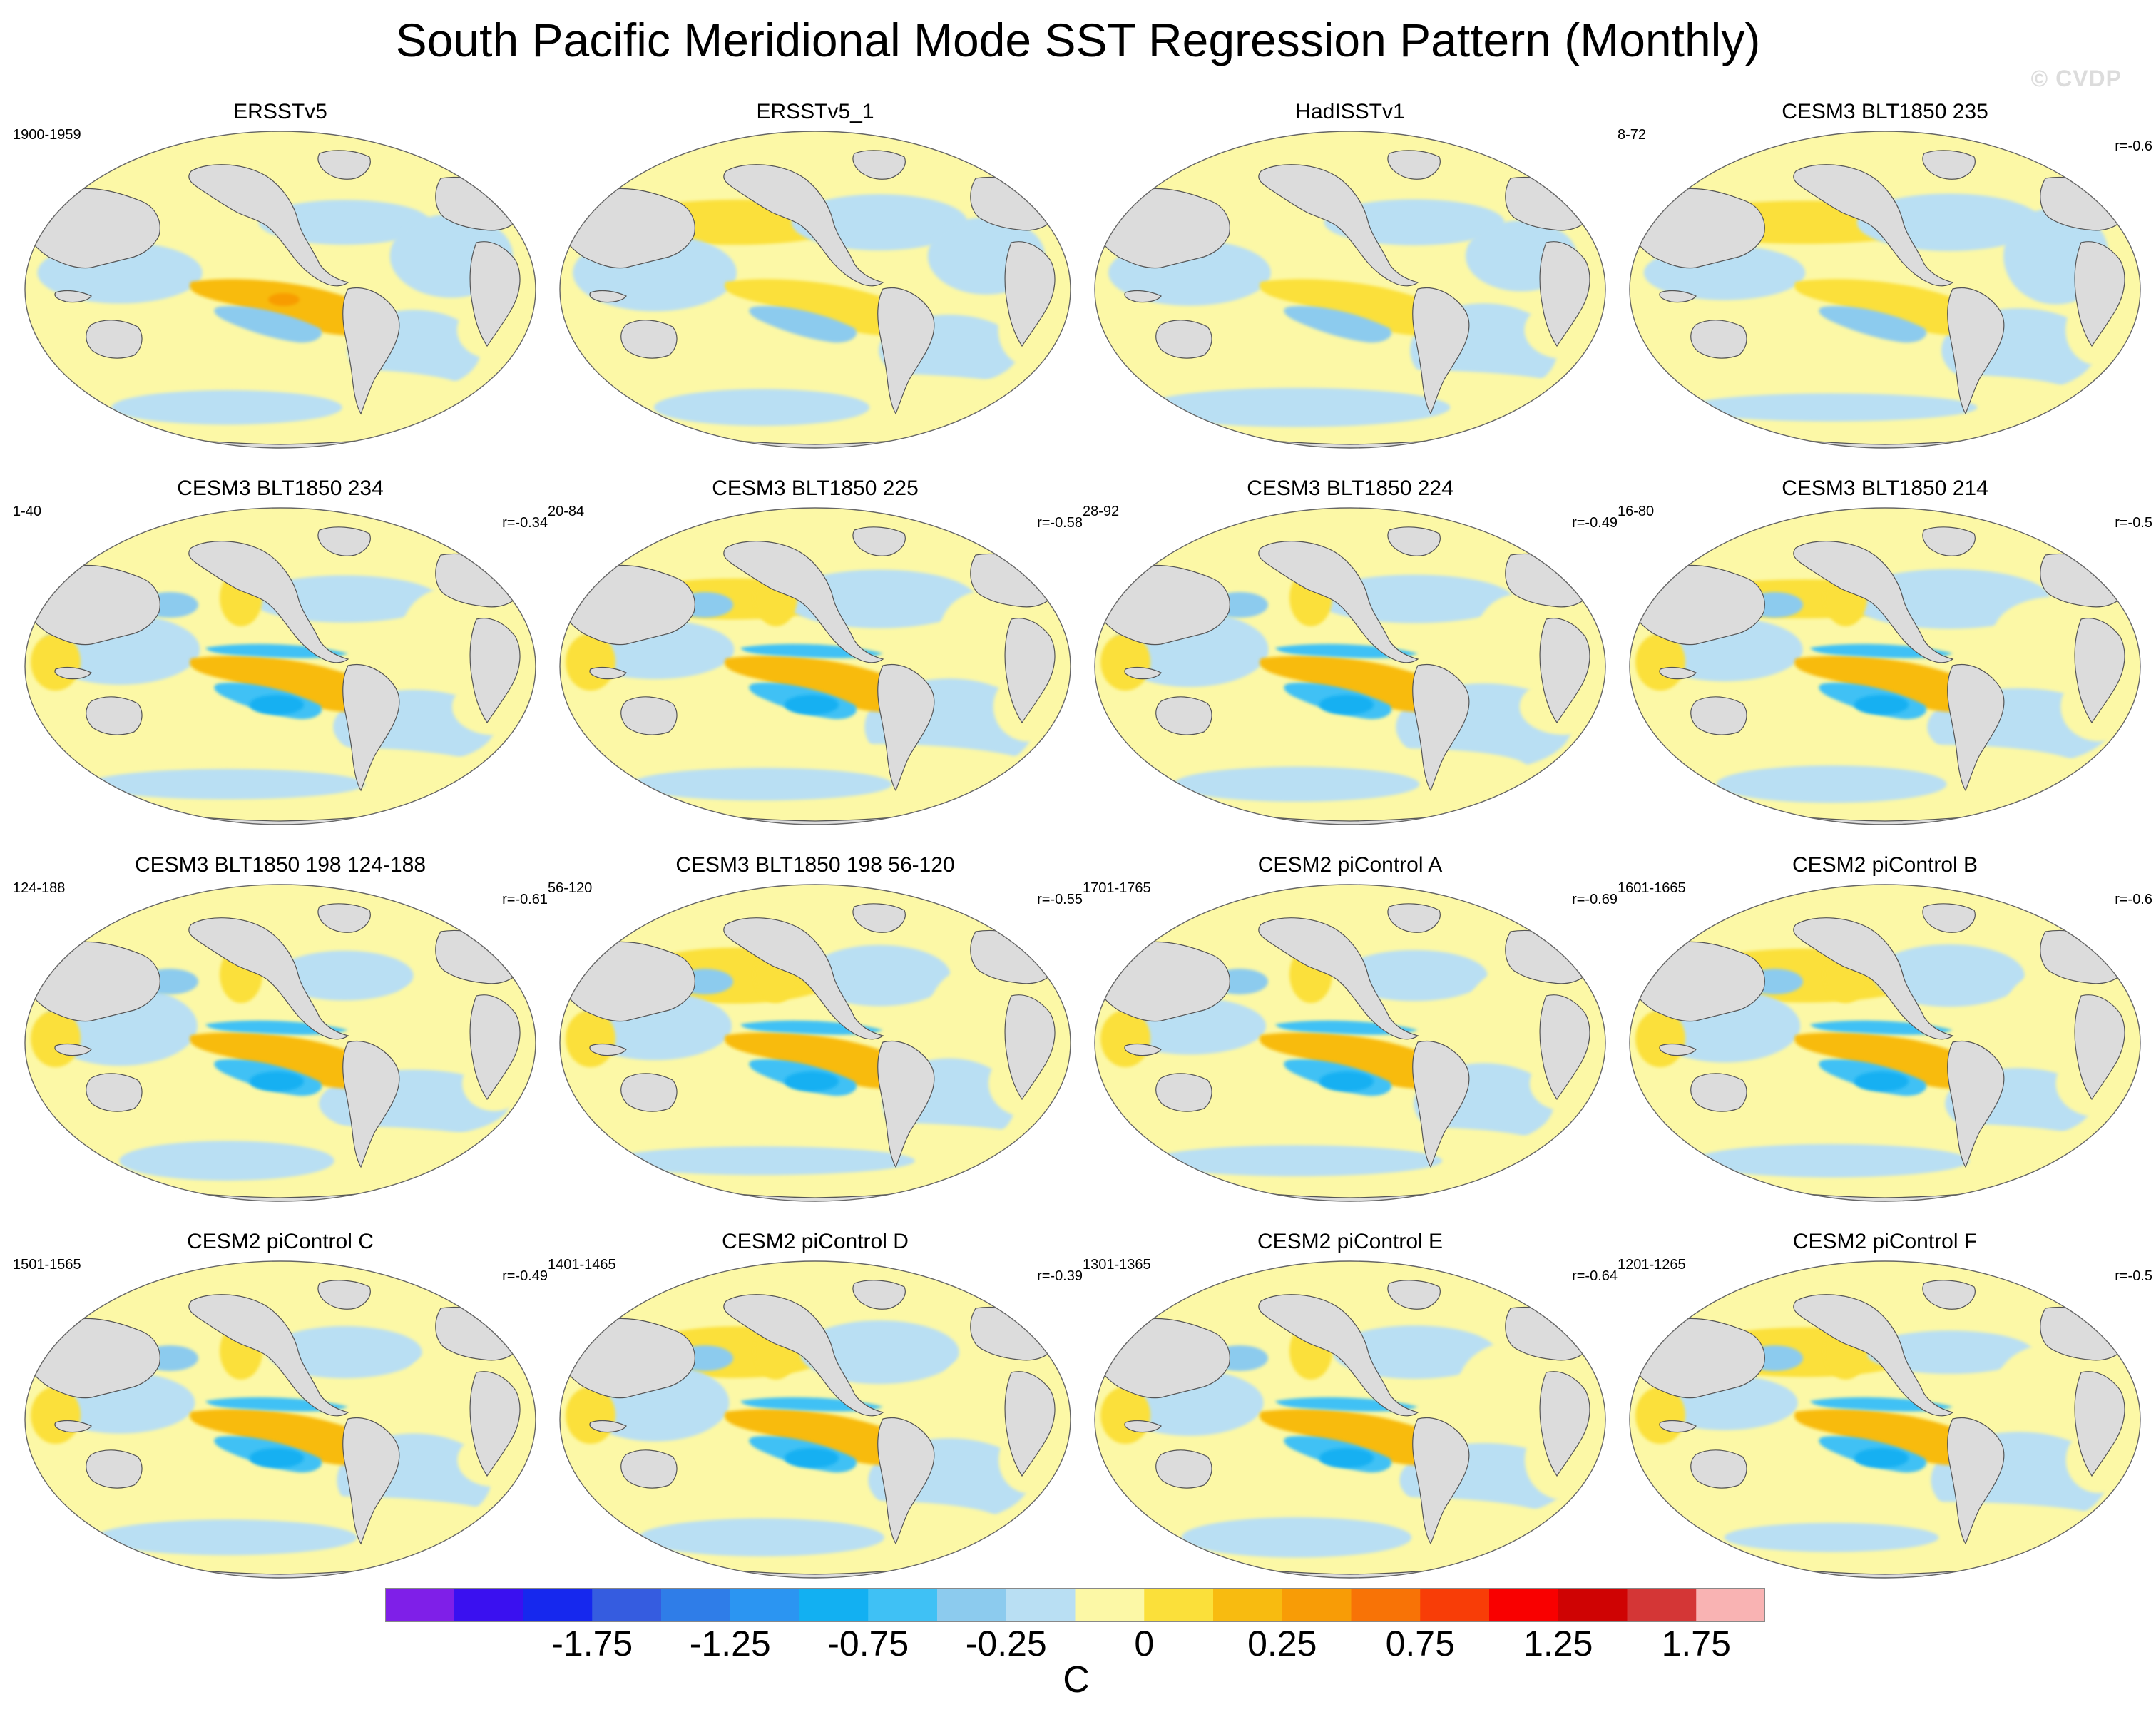 This screenshot has width=2156, height=1717. What do you see at coordinates (280, 489) in the screenshot?
I see `panel-title: CESM3 BLT1850 234` at bounding box center [280, 489].